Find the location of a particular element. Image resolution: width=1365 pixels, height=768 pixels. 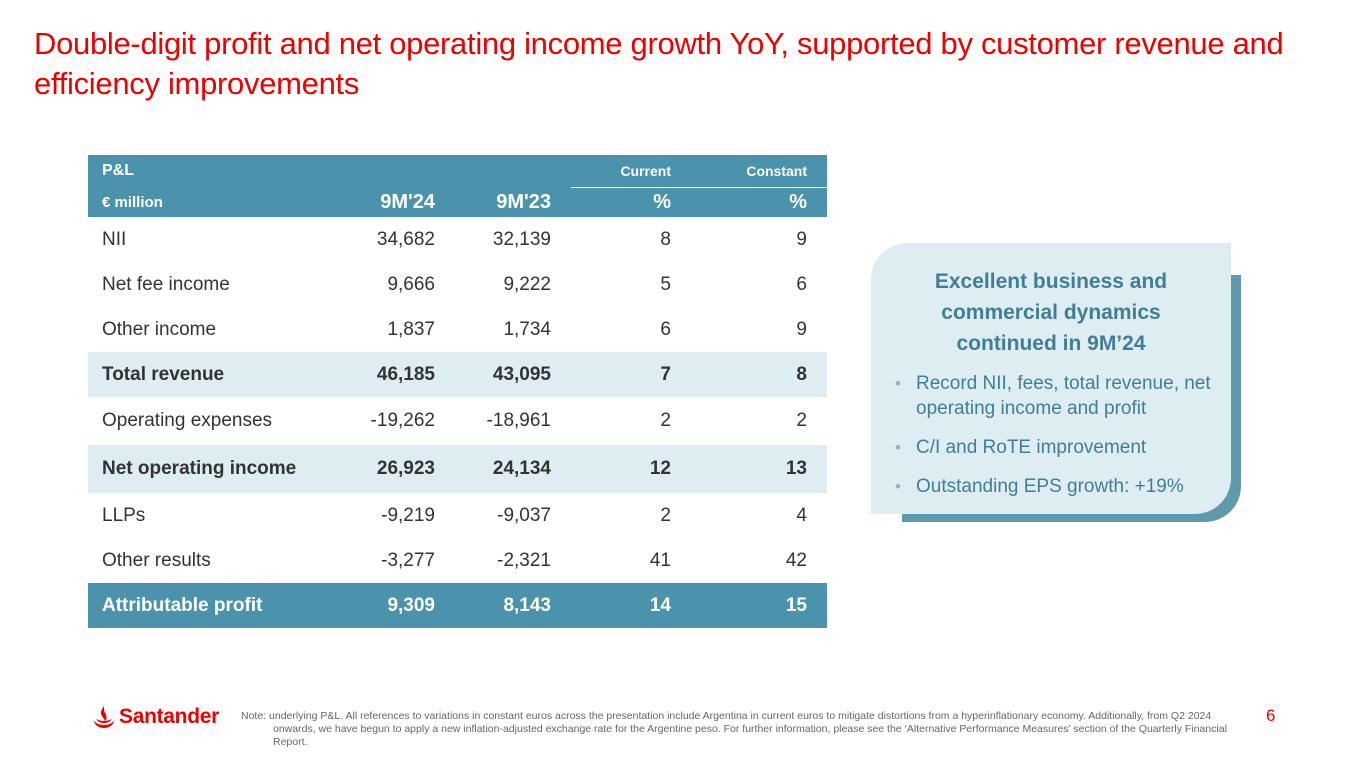

row-label: Operating expenses is located at coordinates (187, 420).